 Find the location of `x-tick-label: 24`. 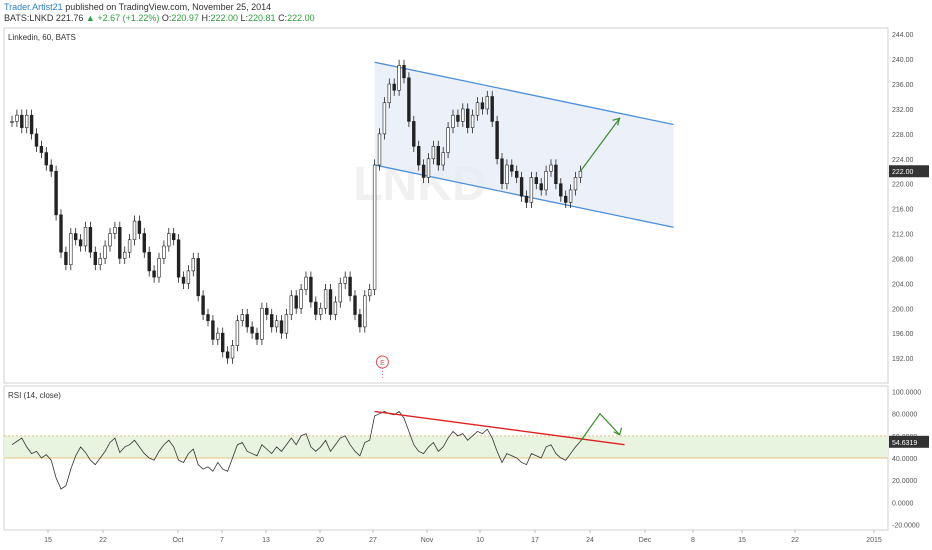

x-tick-label: 24 is located at coordinates (590, 540).